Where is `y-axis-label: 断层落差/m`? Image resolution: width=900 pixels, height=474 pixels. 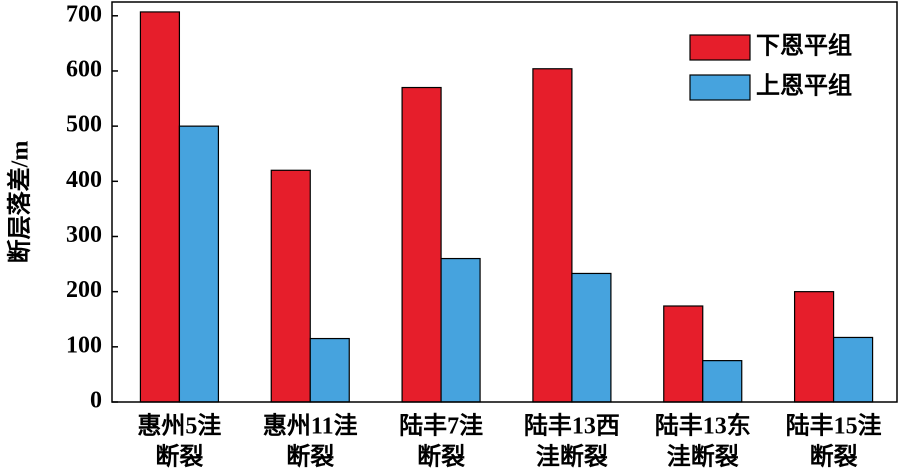 y-axis-label: 断层落差/m is located at coordinates (20, 202).